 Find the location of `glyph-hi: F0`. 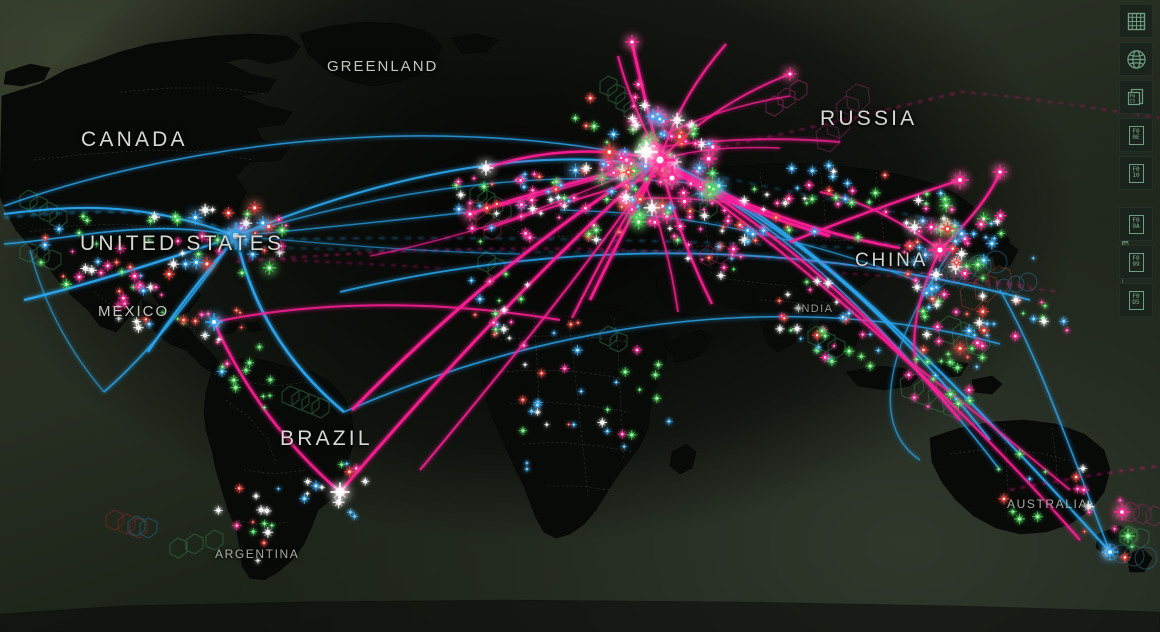

glyph-hi: F0 is located at coordinates (1136, 258).